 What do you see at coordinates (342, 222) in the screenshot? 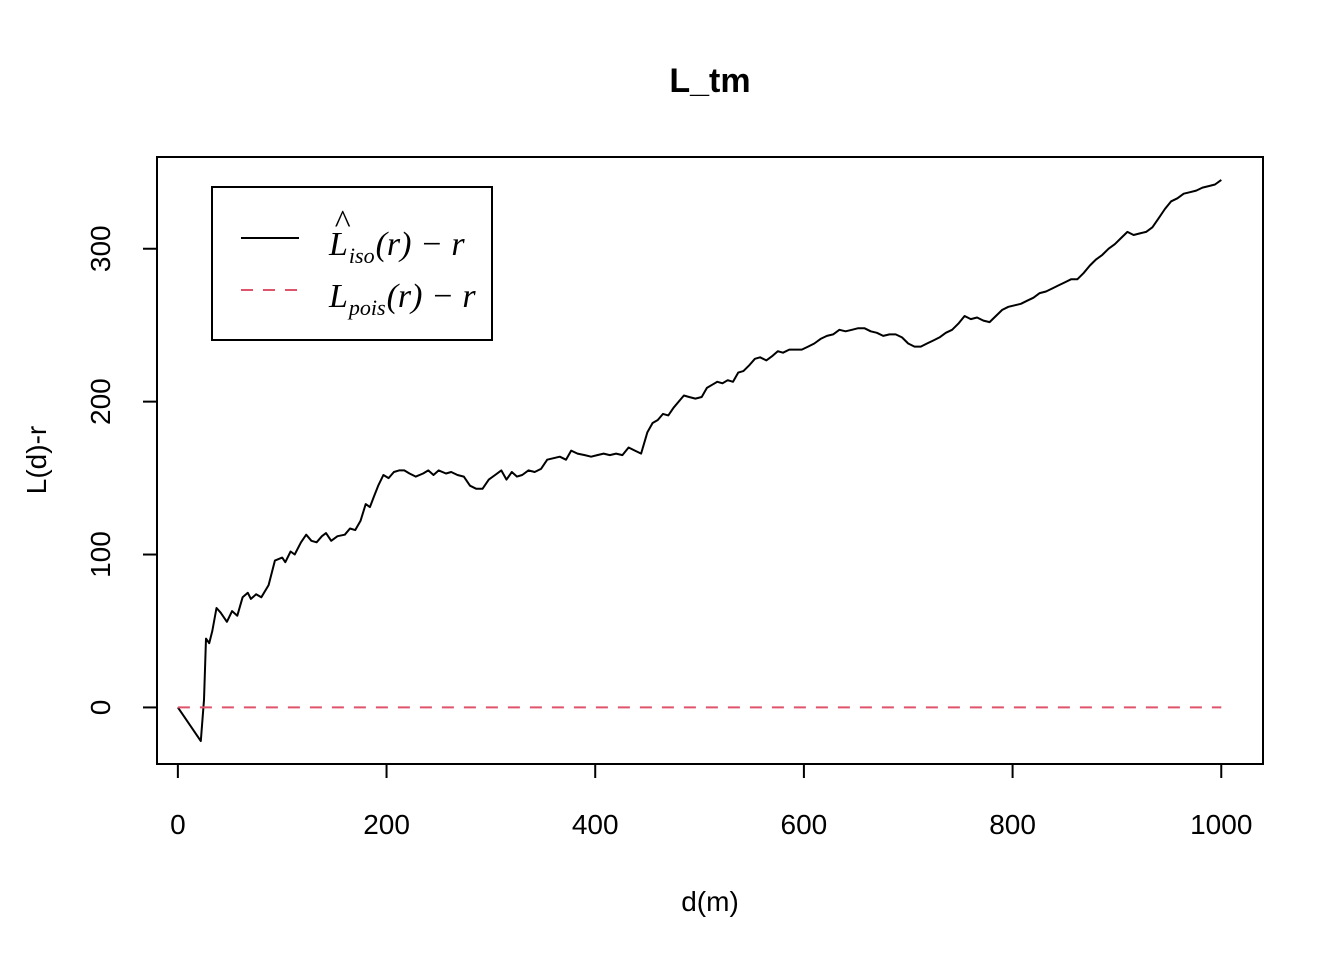
I see `legend-hat: ^` at bounding box center [342, 222].